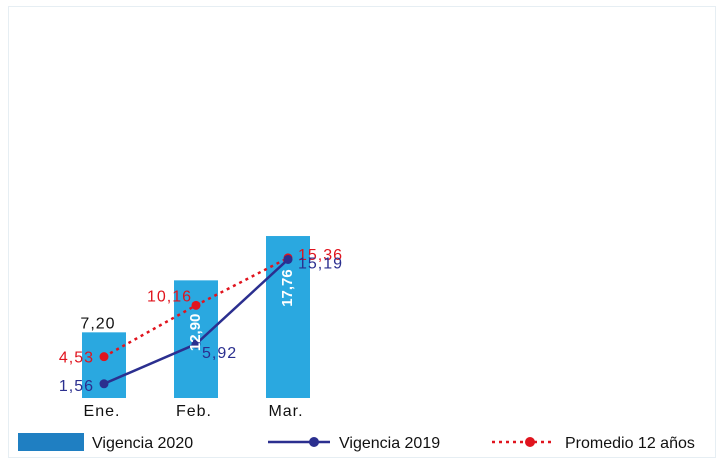 Image resolution: width=723 pixels, height=465 pixels. I want to click on promedio-value-label: 10,16, so click(169, 296).